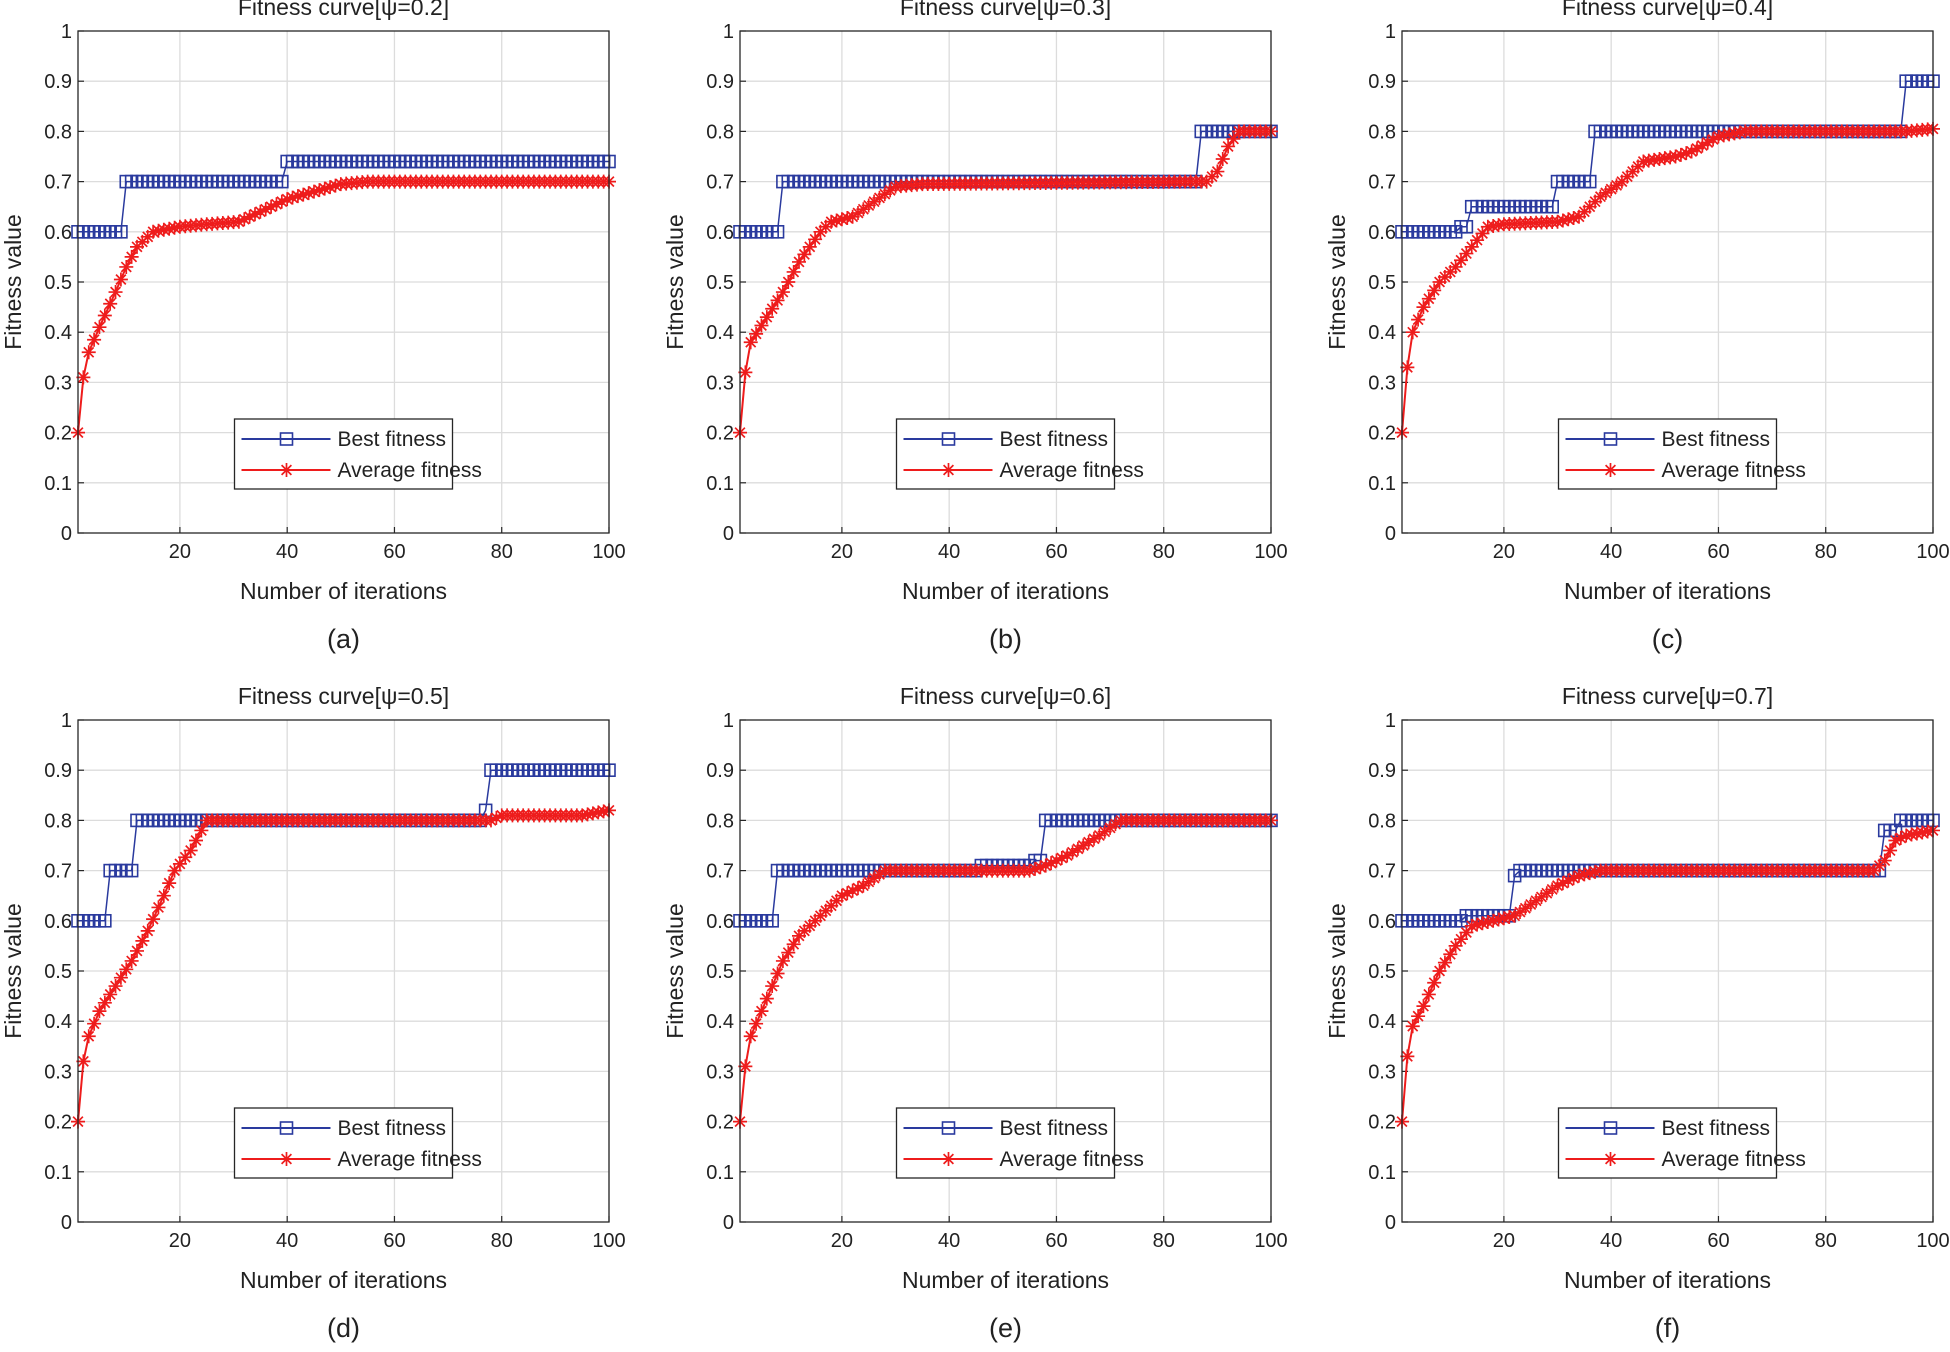 Image resolution: width=1950 pixels, height=1352 pixels. I want to click on y-tick-label: 0.7, so click(720, 872).